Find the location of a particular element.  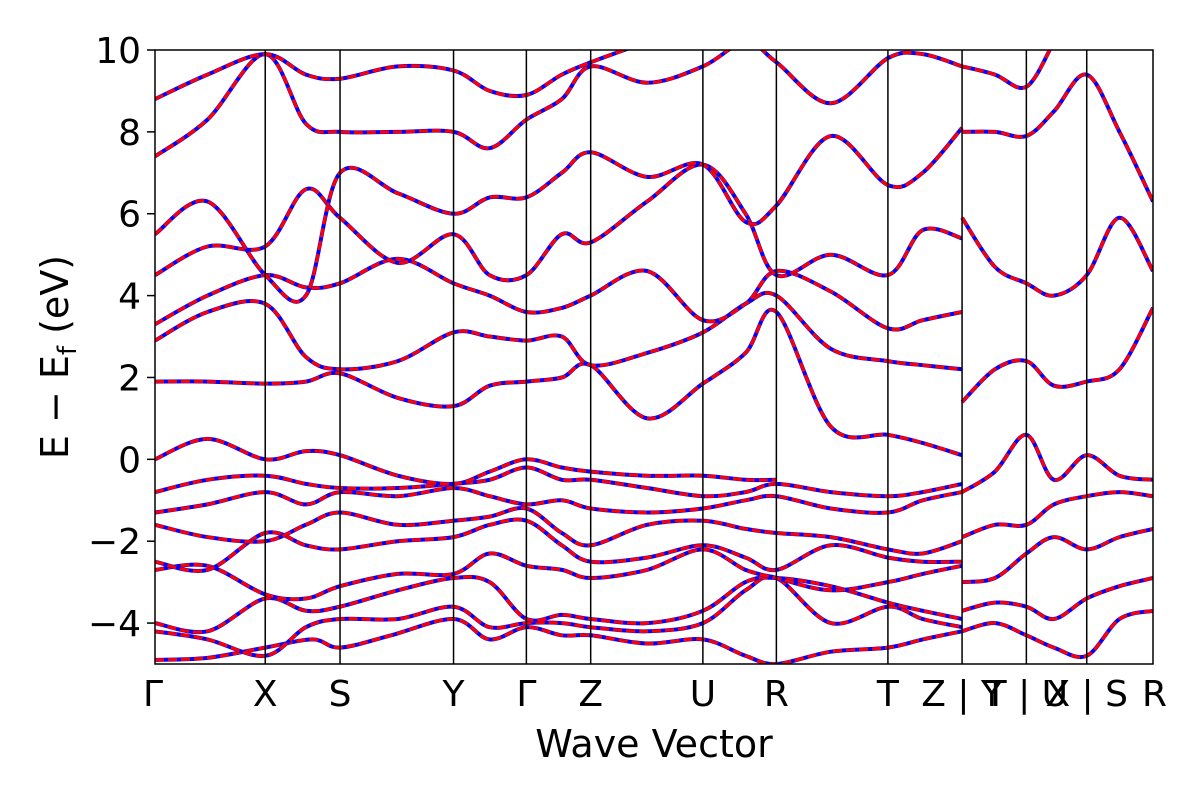

x-tick-label-8: T is located at coordinates (888, 694).